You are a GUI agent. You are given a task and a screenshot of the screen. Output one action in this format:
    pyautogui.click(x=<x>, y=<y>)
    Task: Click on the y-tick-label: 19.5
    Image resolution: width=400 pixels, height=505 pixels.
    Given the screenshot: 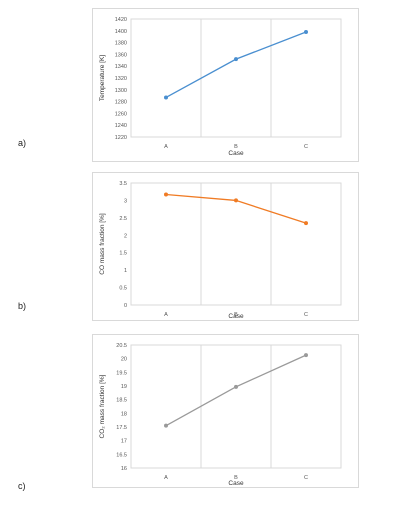 What is the action you would take?
    pyautogui.click(x=121, y=373)
    